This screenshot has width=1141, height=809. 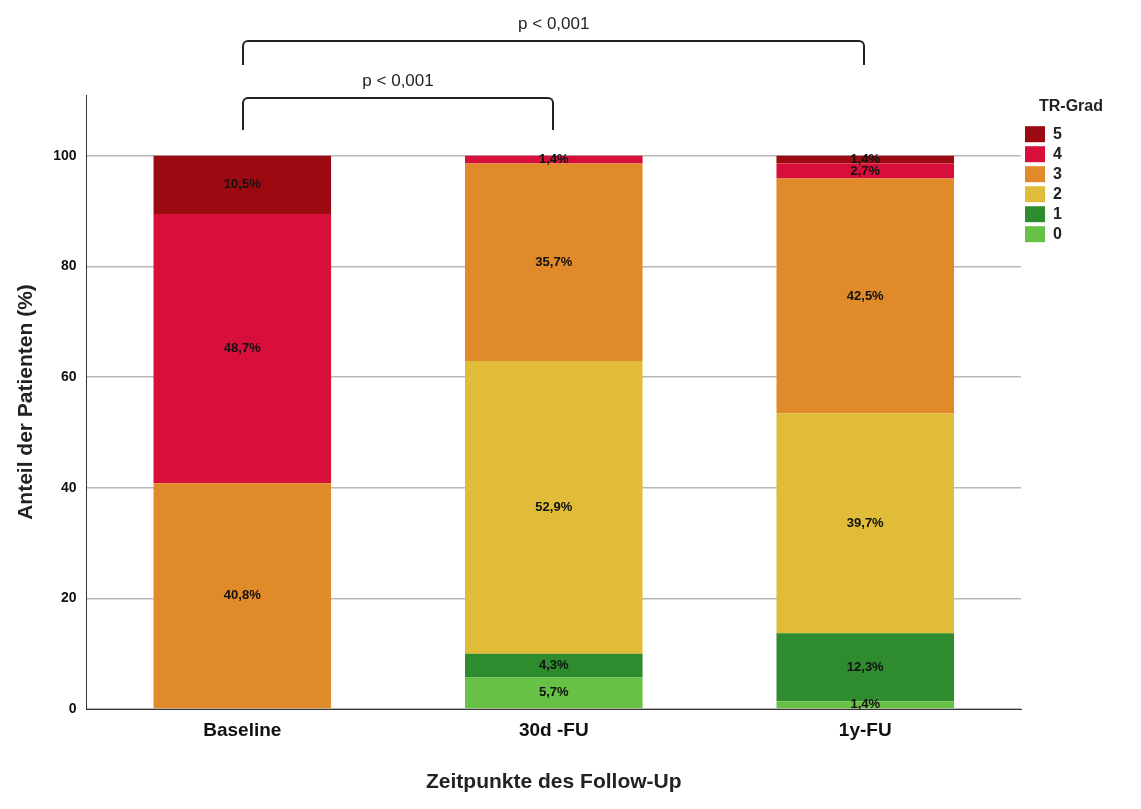 I want to click on x-tick-label: 1y-FU, so click(x=865, y=729).